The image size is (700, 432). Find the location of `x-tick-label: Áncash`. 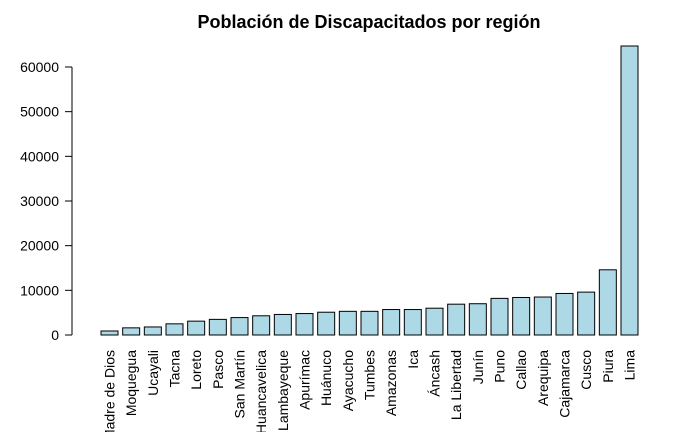

x-tick-label: Áncash is located at coordinates (435, 373).